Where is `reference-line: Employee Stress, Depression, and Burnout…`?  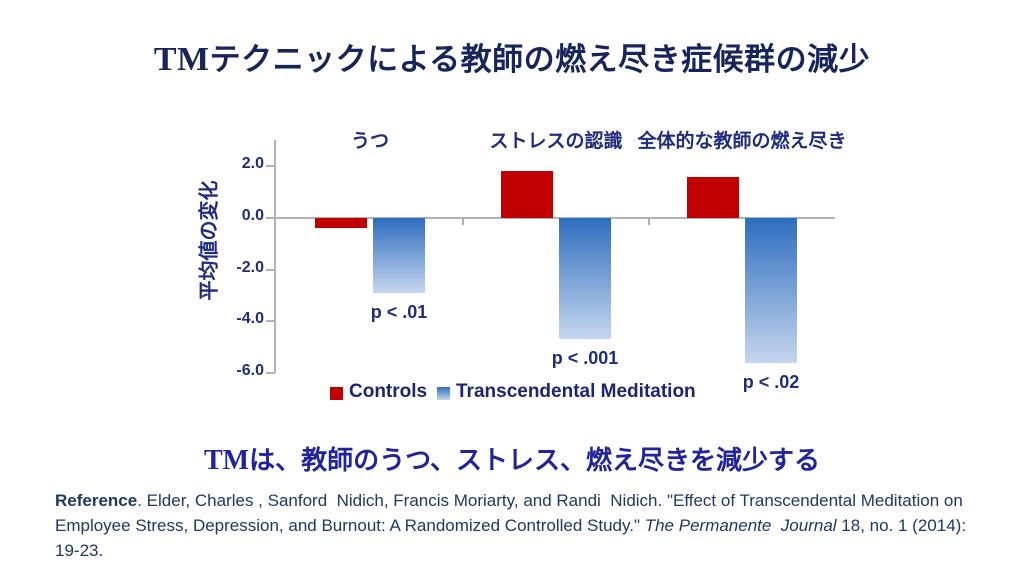 reference-line: Employee Stress, Depression, and Burnout… is located at coordinates (517, 525).